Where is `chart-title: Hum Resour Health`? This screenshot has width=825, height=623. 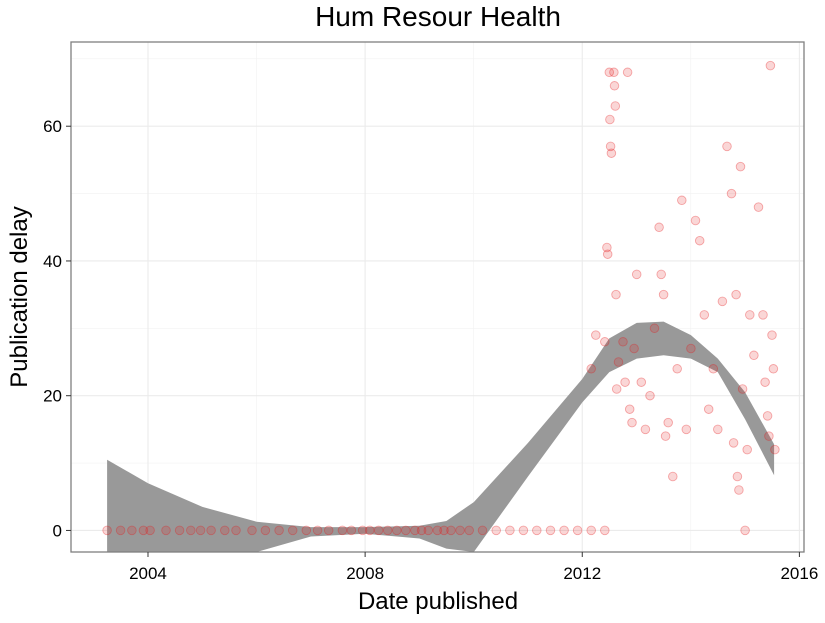
chart-title: Hum Resour Health is located at coordinates (438, 16).